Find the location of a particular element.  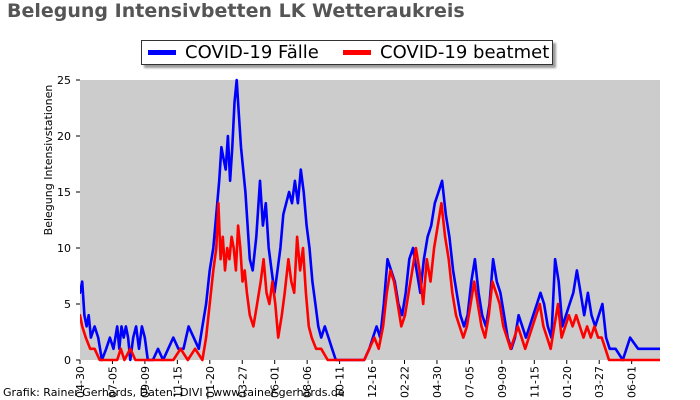

y-axis: 0 5 10 15 20 25 is located at coordinates (68, 220).